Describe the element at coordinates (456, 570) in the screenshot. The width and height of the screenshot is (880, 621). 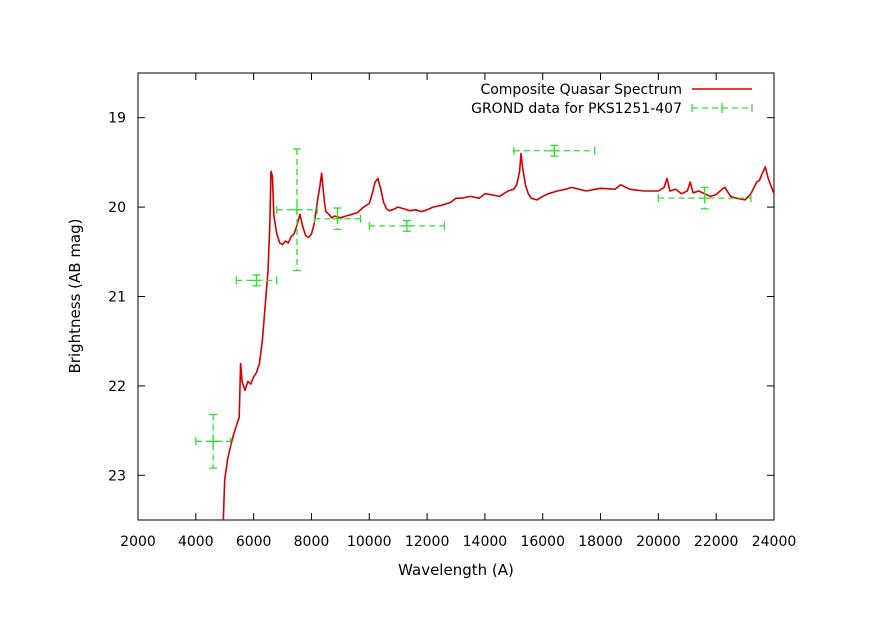
I see `x-axis-title: Wavelength (A)` at that location.